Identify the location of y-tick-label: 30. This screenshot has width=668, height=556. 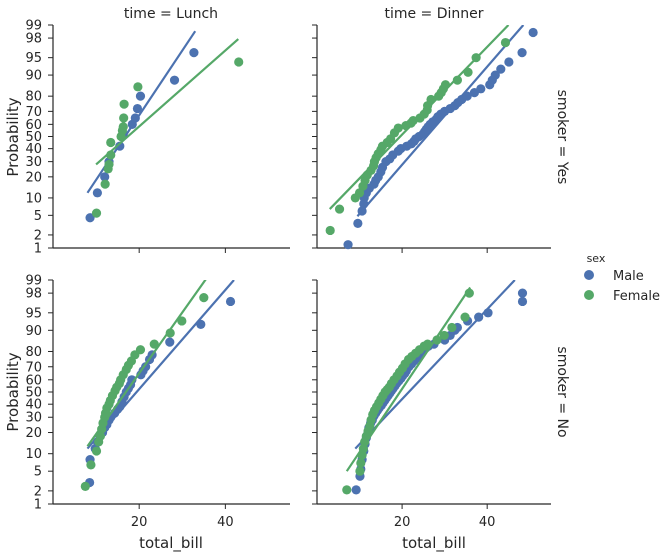
(33, 162).